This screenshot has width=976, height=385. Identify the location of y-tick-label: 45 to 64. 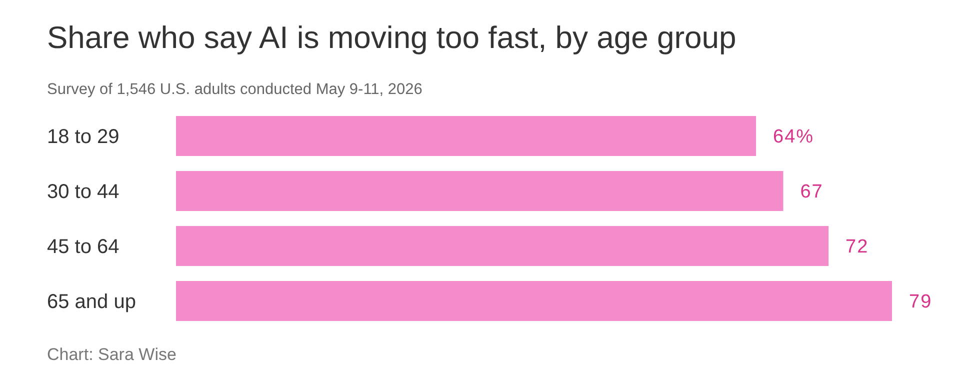
(83, 247).